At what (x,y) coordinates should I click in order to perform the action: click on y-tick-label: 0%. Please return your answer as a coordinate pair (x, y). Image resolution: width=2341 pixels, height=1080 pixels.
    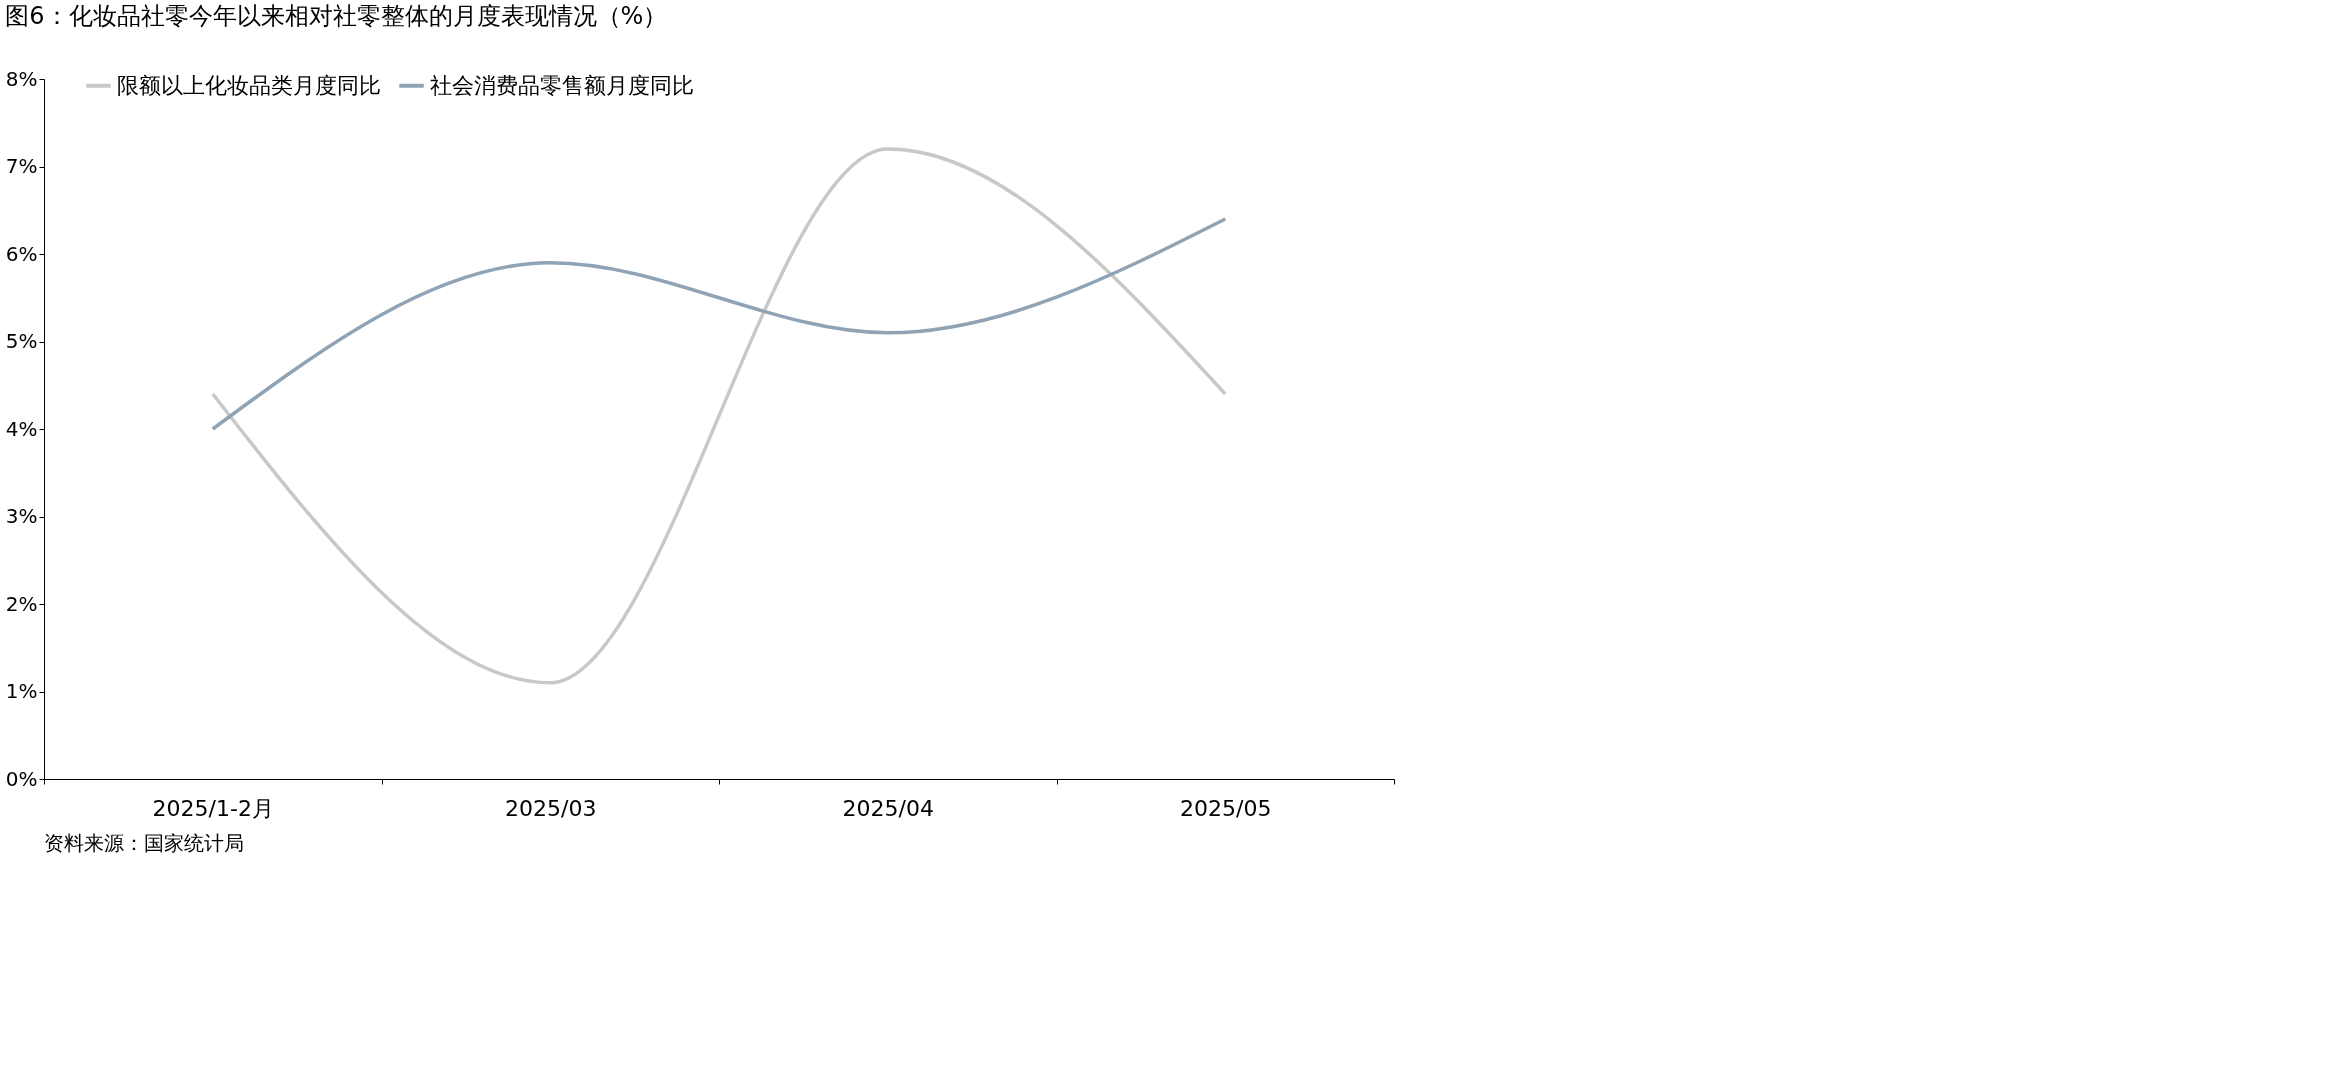
    Looking at the image, I should click on (21, 778).